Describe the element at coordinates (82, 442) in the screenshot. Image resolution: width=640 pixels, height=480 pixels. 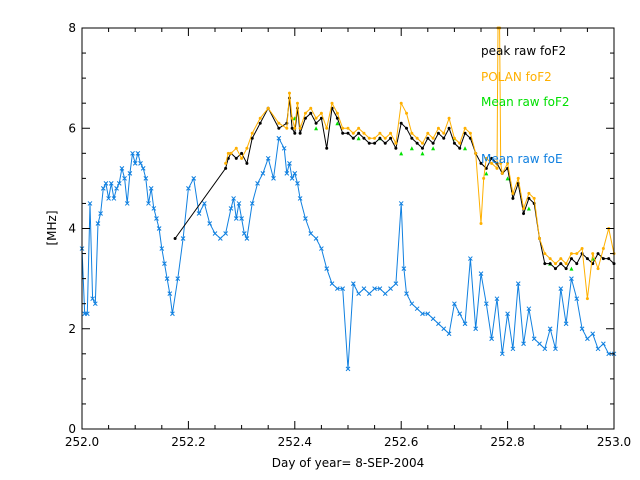
I see `x-tick-label: 252.0` at that location.